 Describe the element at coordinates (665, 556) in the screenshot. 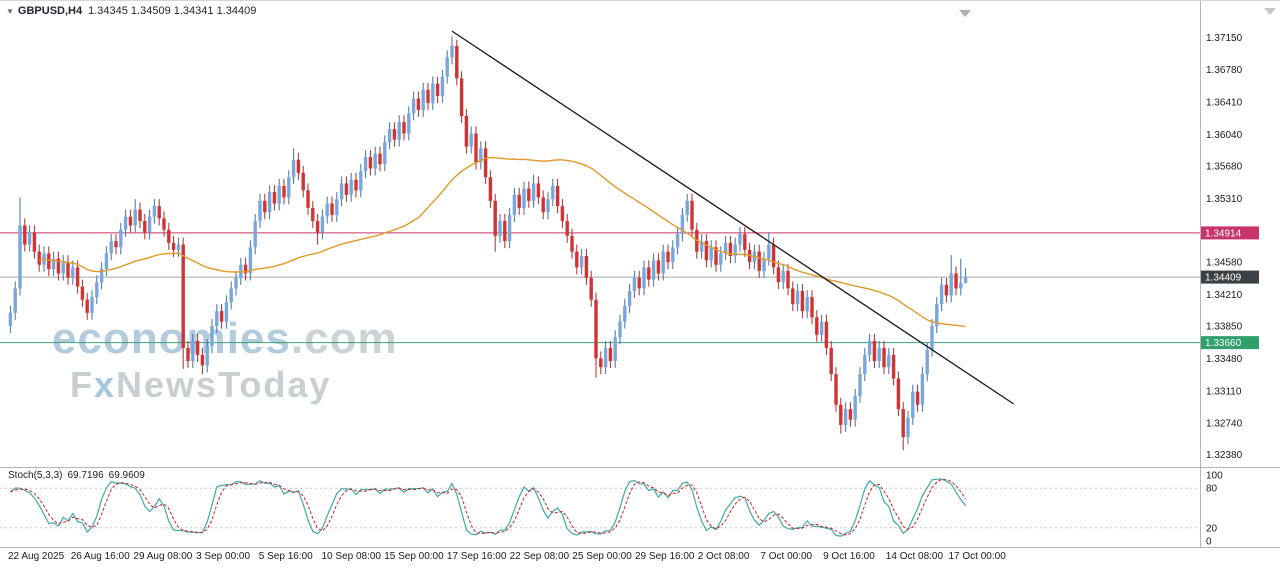

I see `time-axis-label: 29 Sep 16:00` at that location.